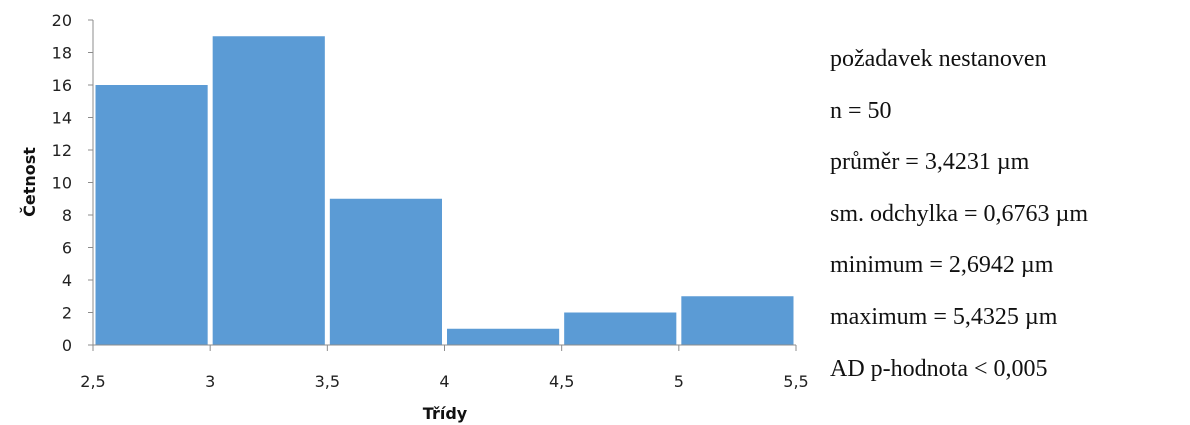 Image resolution: width=1190 pixels, height=425 pixels. I want to click on stat-maximum: maximum = 5,4325 µm, so click(944, 316).